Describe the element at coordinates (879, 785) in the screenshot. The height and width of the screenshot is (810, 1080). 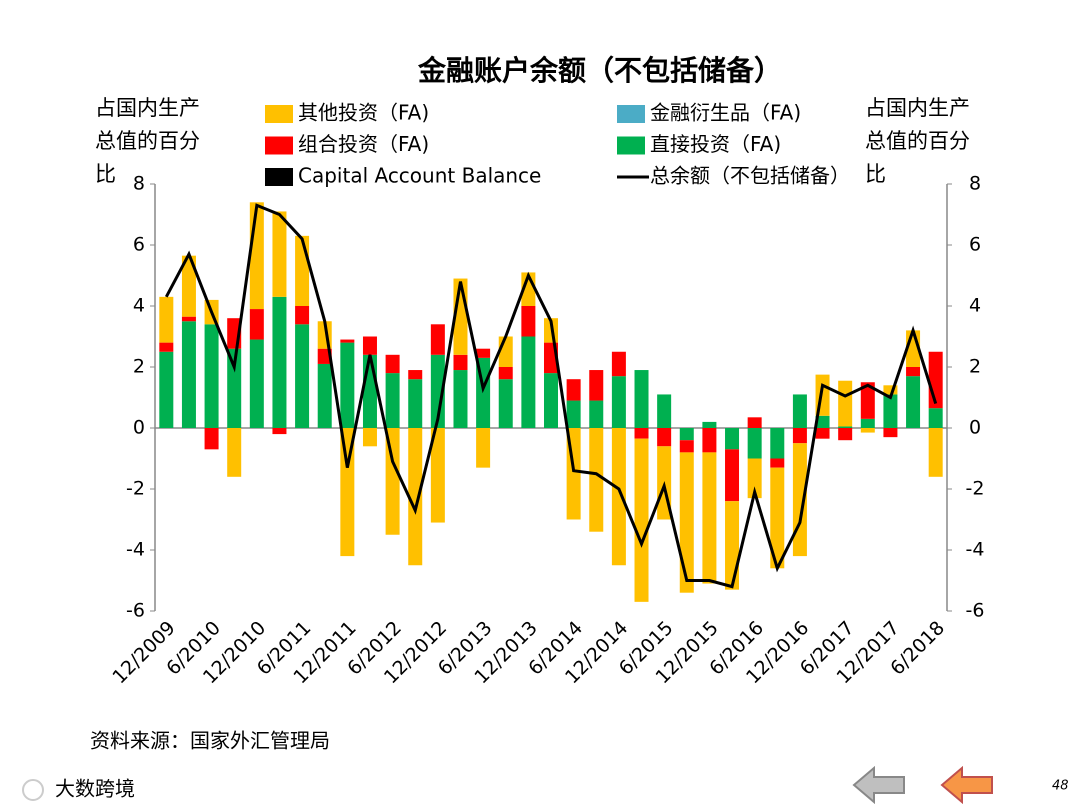
I see `prev-button` at that location.